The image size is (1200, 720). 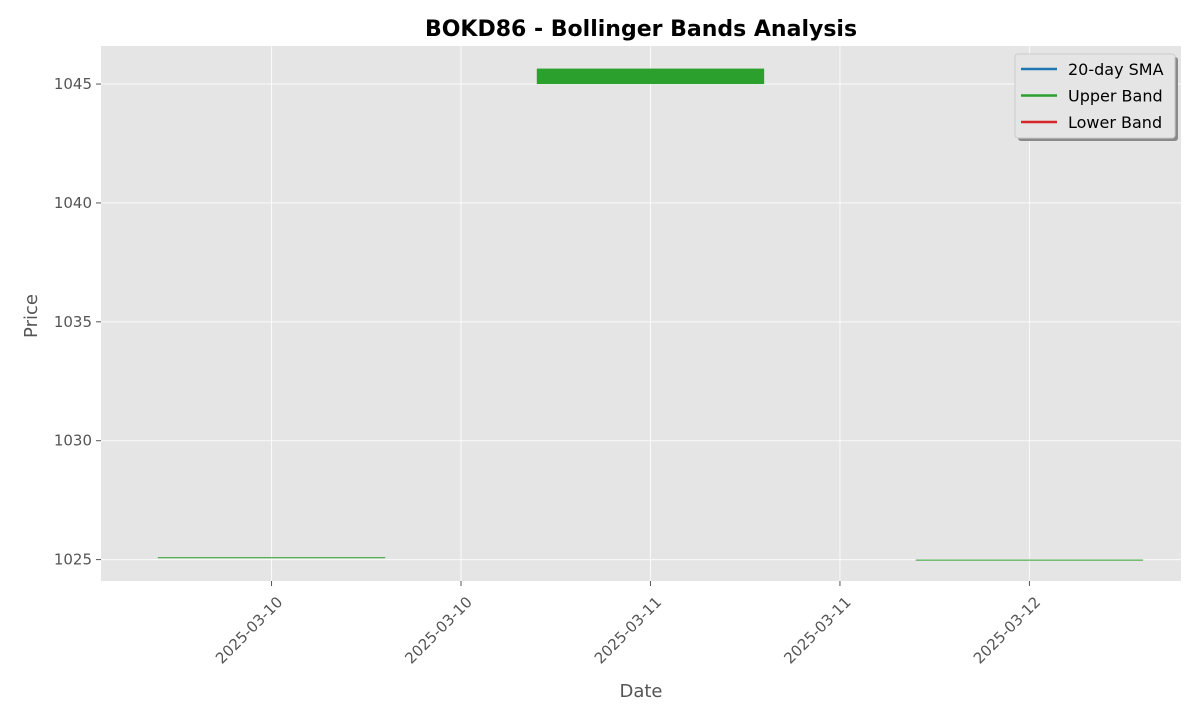 I want to click on legend-box, so click(x=1095, y=96).